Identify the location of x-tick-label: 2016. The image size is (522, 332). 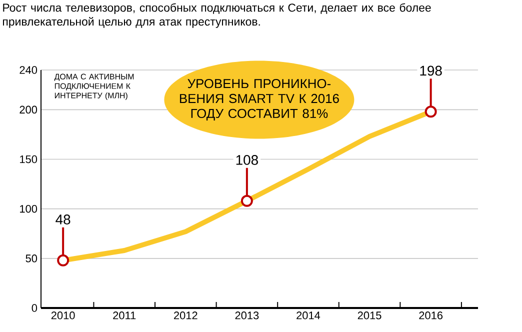
(431, 316).